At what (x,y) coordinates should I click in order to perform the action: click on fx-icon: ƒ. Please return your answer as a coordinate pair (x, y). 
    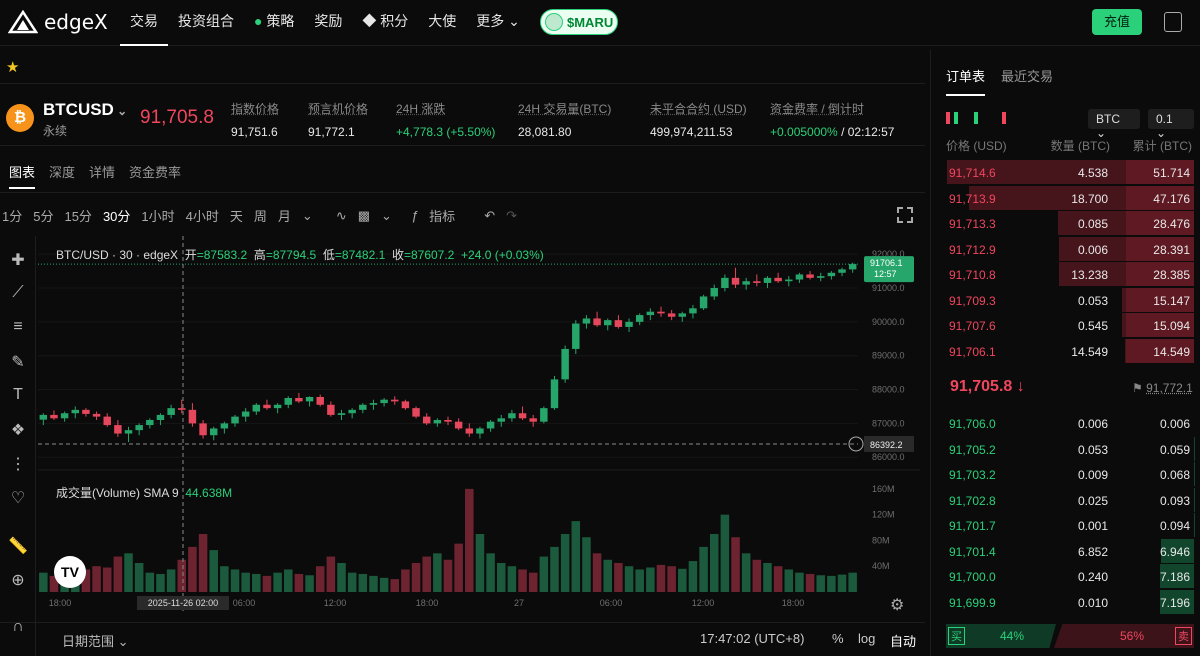
    Looking at the image, I should click on (414, 215).